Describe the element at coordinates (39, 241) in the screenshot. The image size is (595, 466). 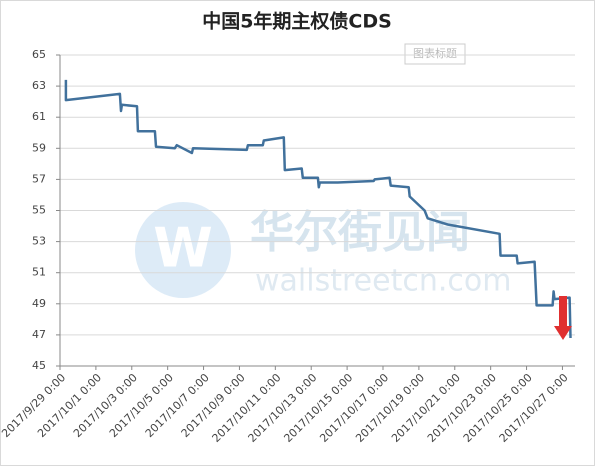
I see `y-tick-label: 53` at that location.